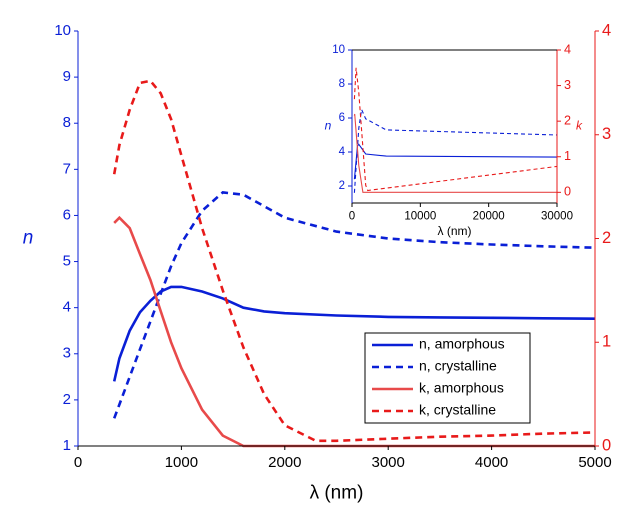 The height and width of the screenshot is (529, 630). What do you see at coordinates (462, 344) in the screenshot?
I see `legend-label: n, amorphous` at bounding box center [462, 344].